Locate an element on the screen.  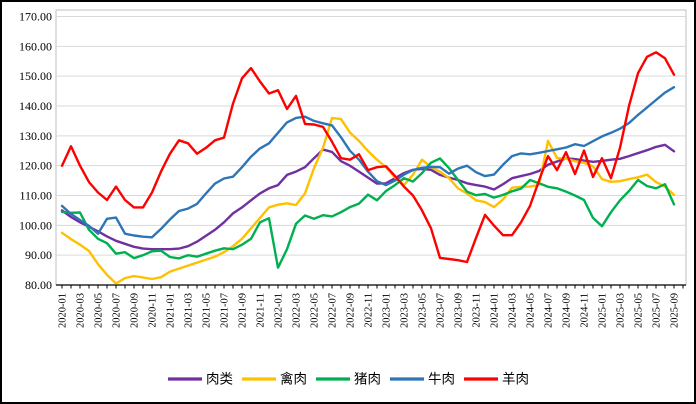
x-axis is located at coordinates (371, 286).